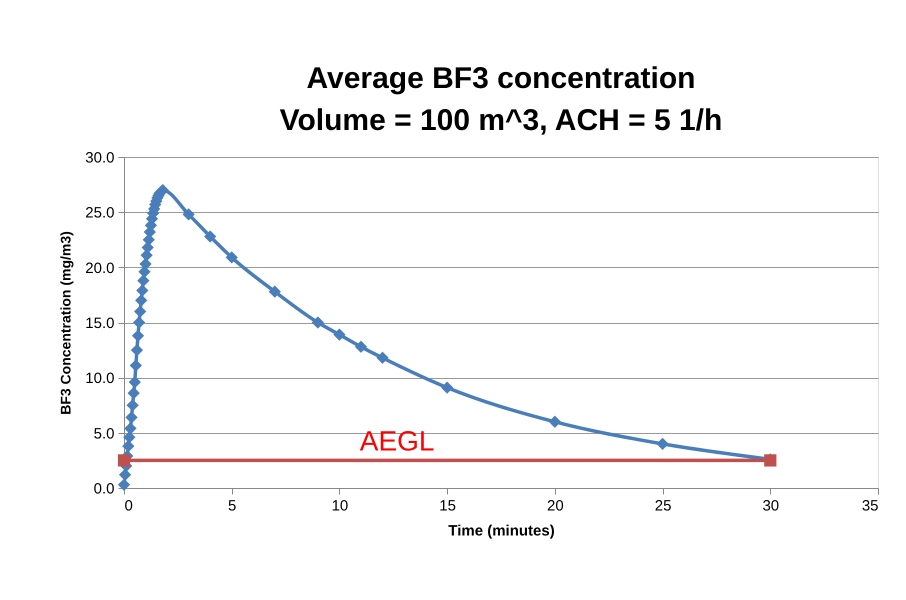  Describe the element at coordinates (99, 323) in the screenshot. I see `y-tick-label: 15.0` at that location.